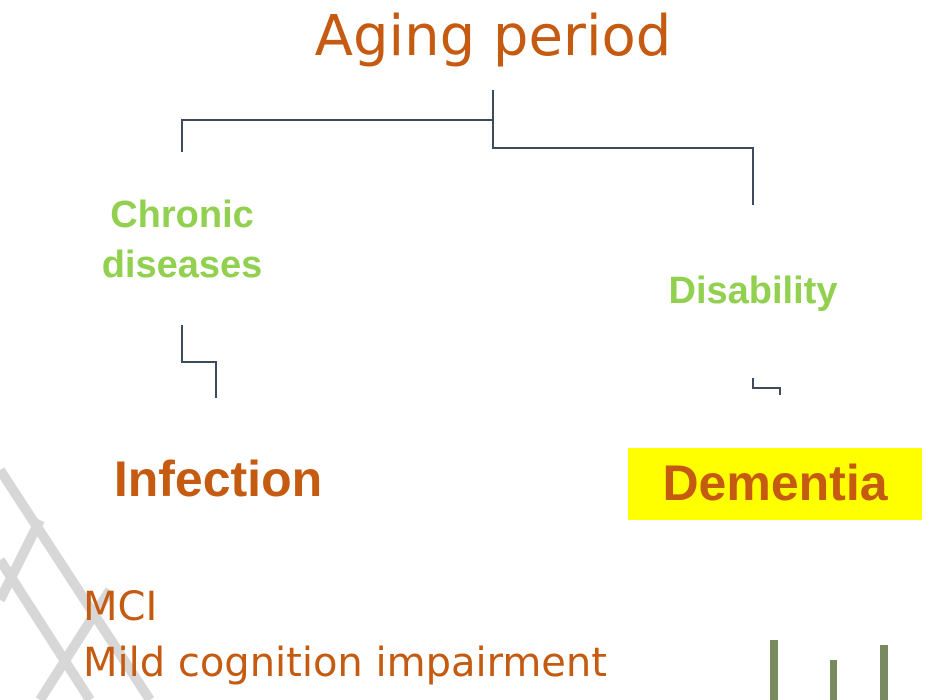 This screenshot has height=700, width=949. I want to click on node-label: Disability, so click(753, 291).